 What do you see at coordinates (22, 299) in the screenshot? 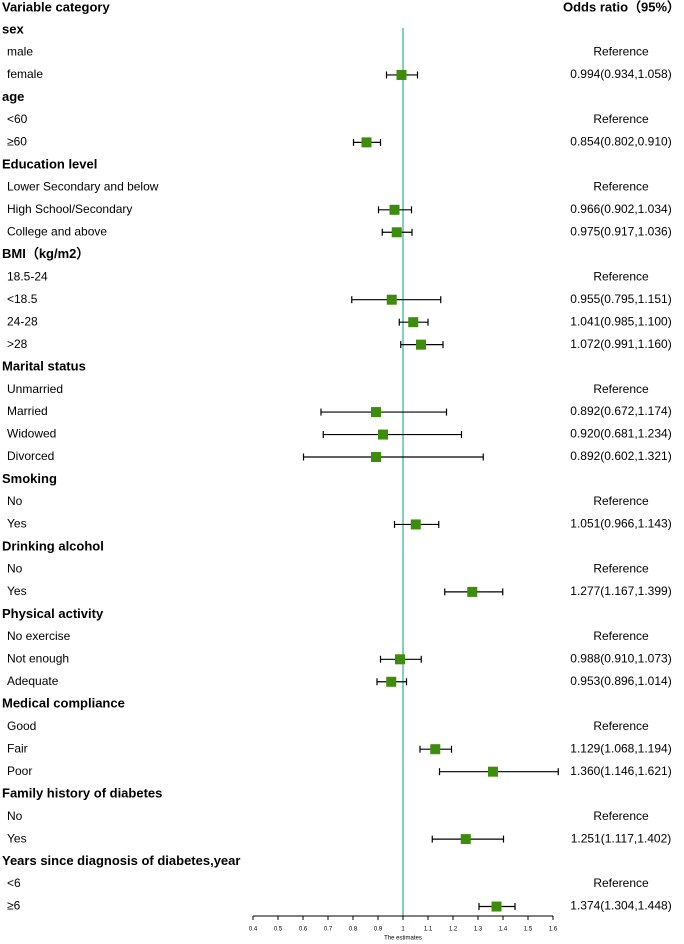
I see `row-label: <18.5` at bounding box center [22, 299].